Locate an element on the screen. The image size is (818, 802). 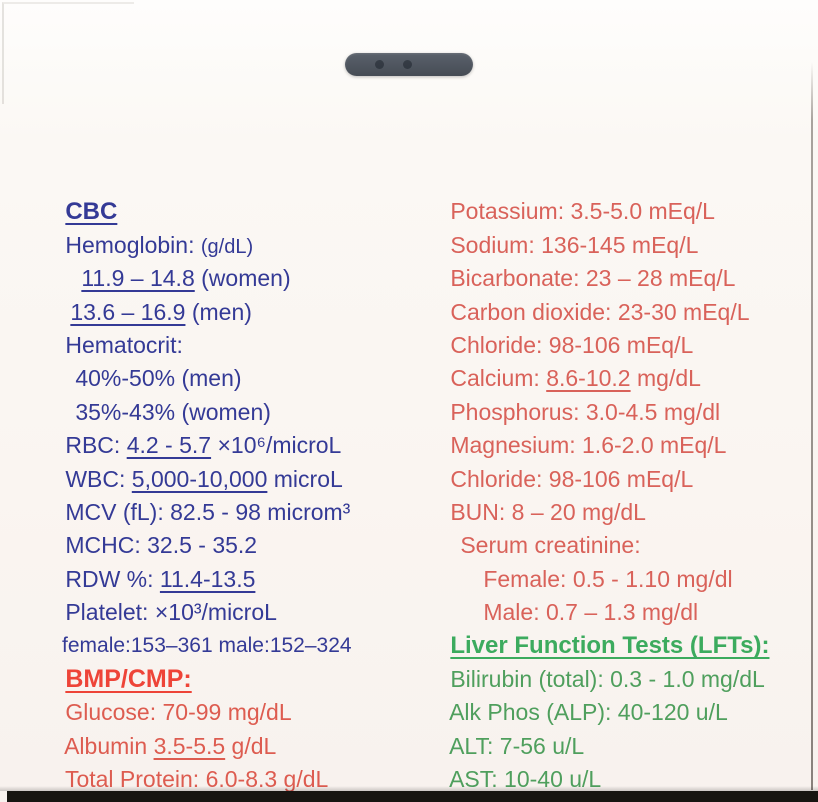
creatinine-female-value: Female: 0.5 - 1.10 mg/dl is located at coordinates (608, 578).